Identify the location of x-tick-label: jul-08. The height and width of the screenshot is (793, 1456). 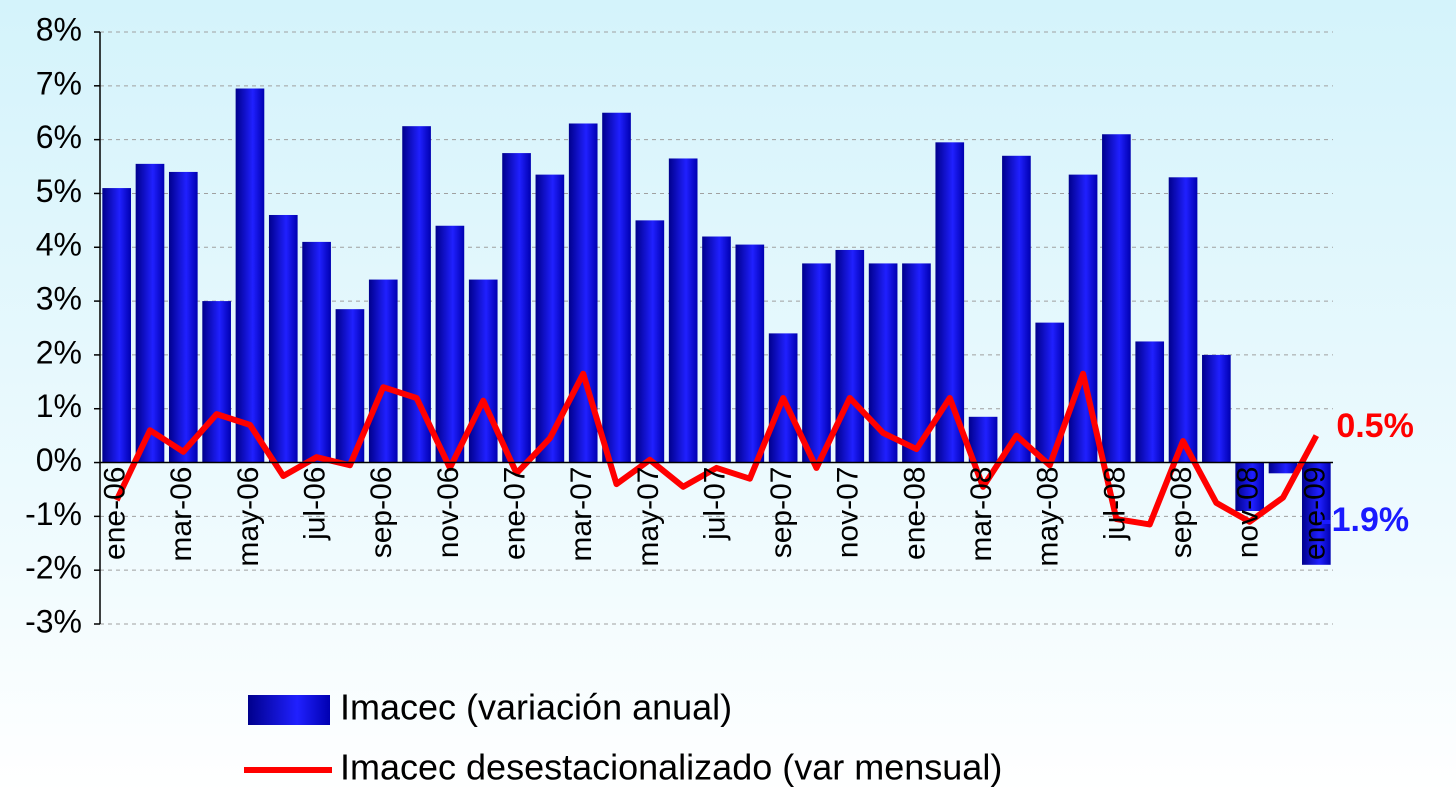
(1114, 504).